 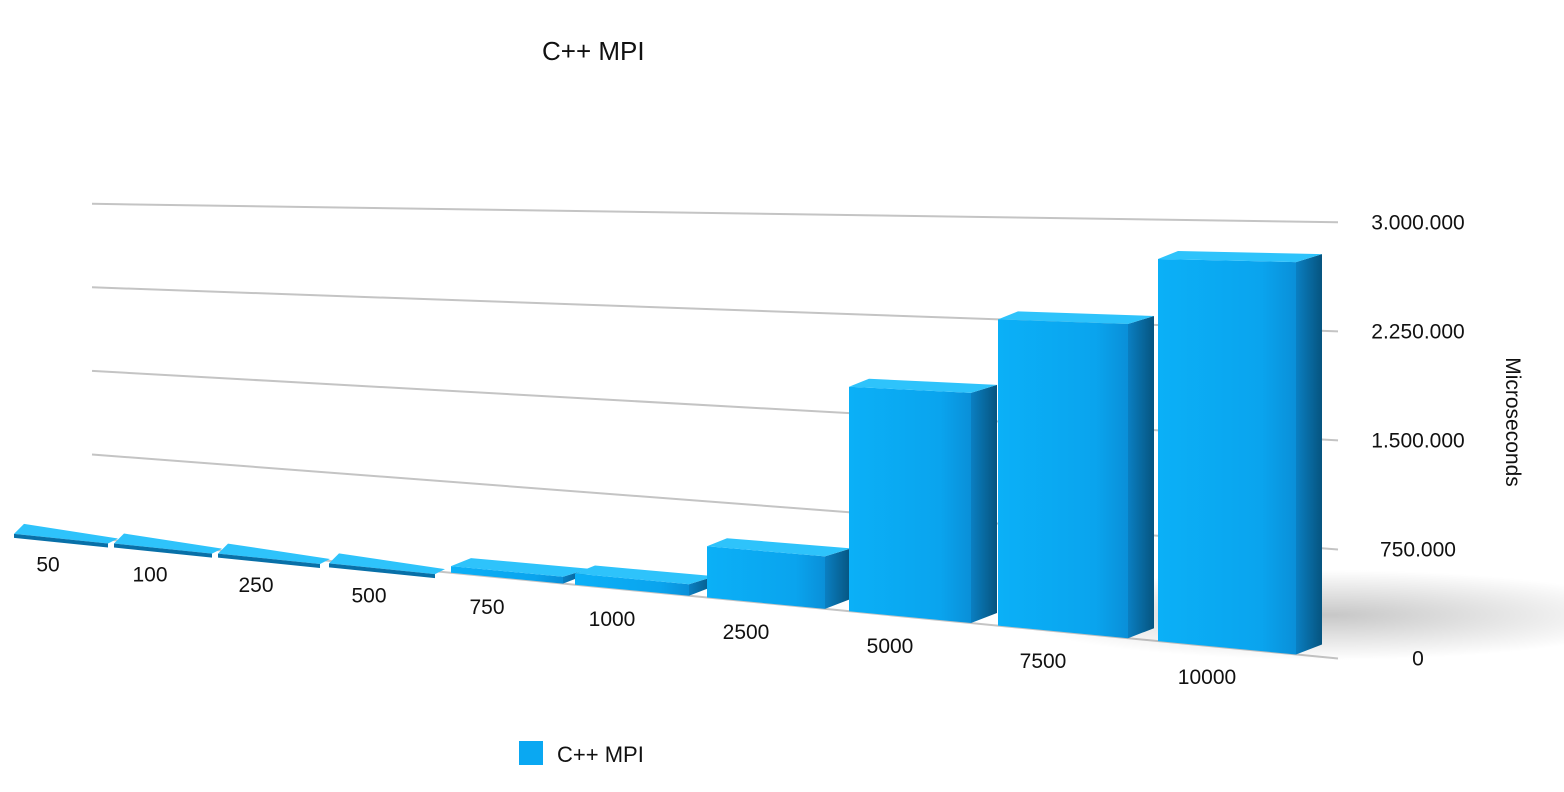 I want to click on x-tick-label: 10000, so click(x=1207, y=677).